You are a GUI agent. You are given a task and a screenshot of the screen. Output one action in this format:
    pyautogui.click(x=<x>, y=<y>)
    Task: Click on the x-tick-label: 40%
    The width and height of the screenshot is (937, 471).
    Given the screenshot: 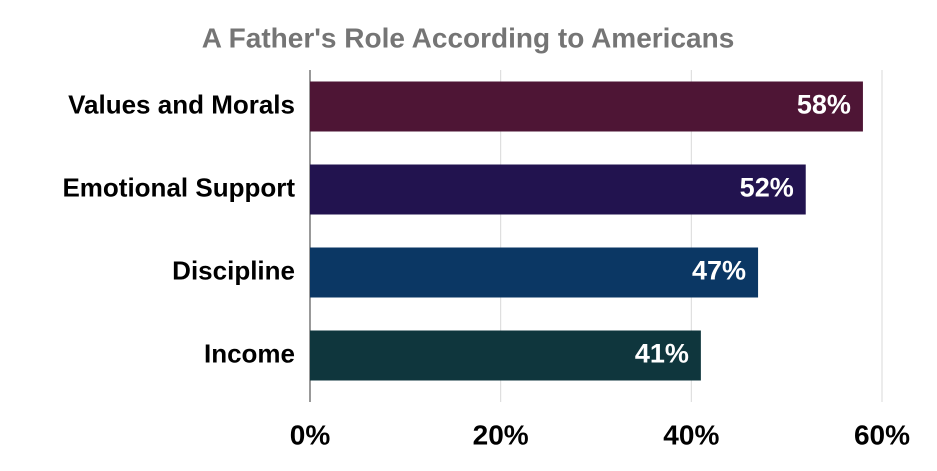 What is the action you would take?
    pyautogui.click(x=691, y=434)
    